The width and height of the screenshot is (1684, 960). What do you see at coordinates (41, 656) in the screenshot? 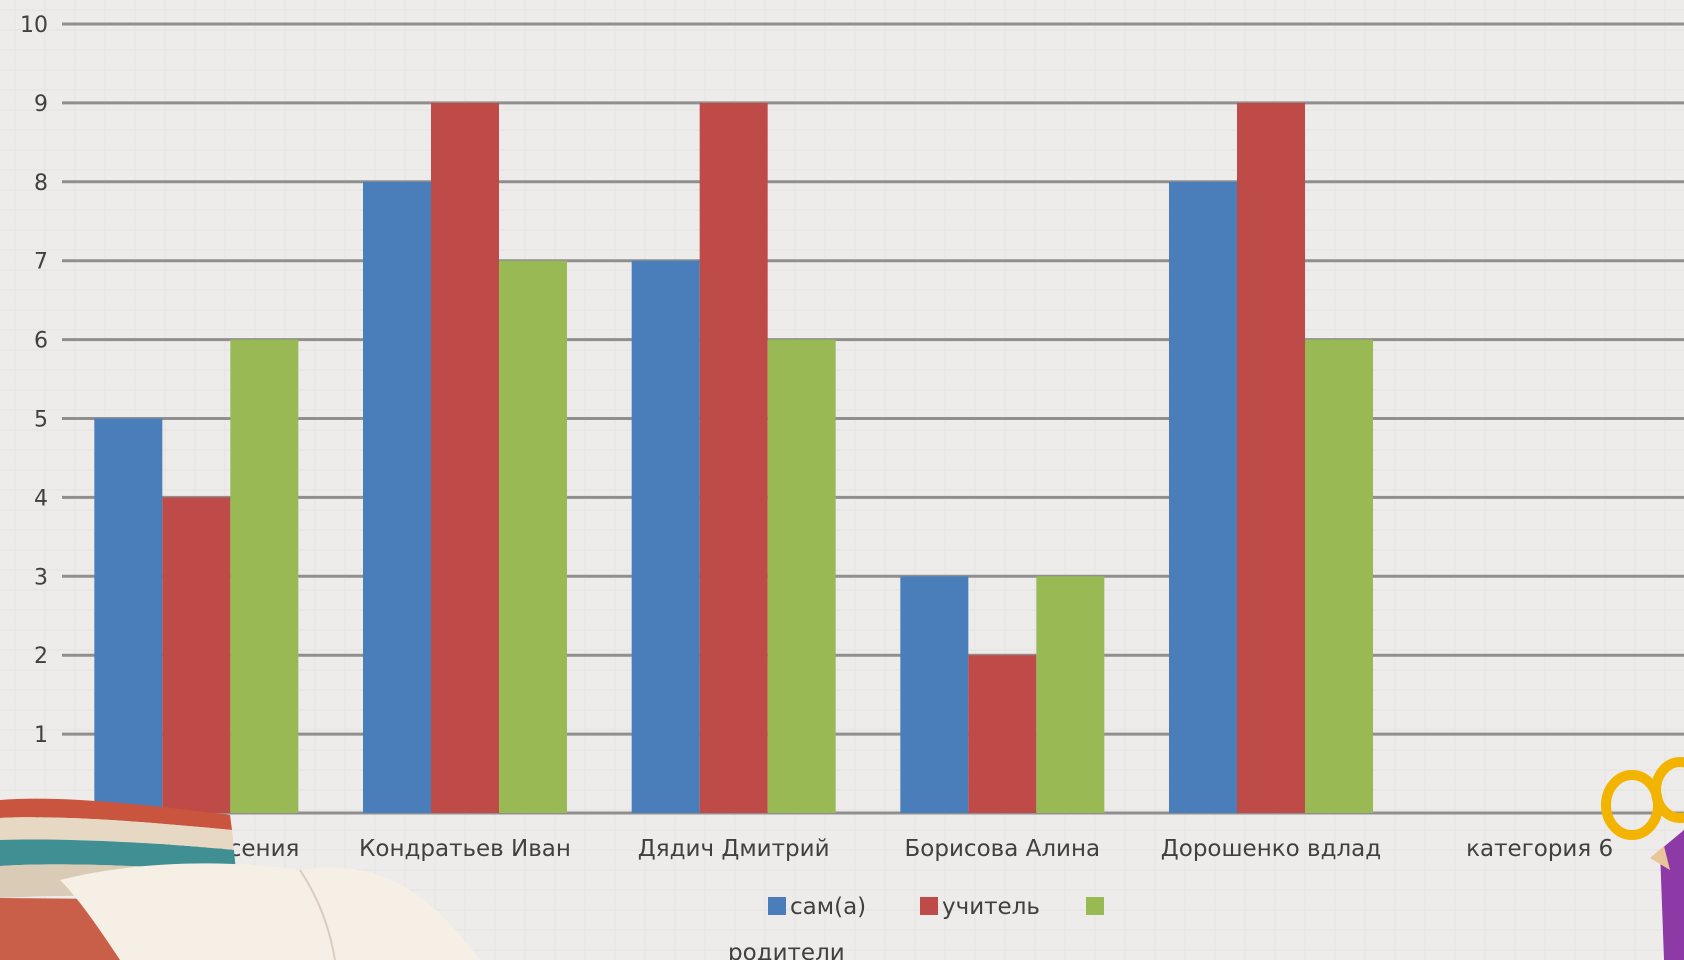
I see `y-tick-label: 2` at bounding box center [41, 656].